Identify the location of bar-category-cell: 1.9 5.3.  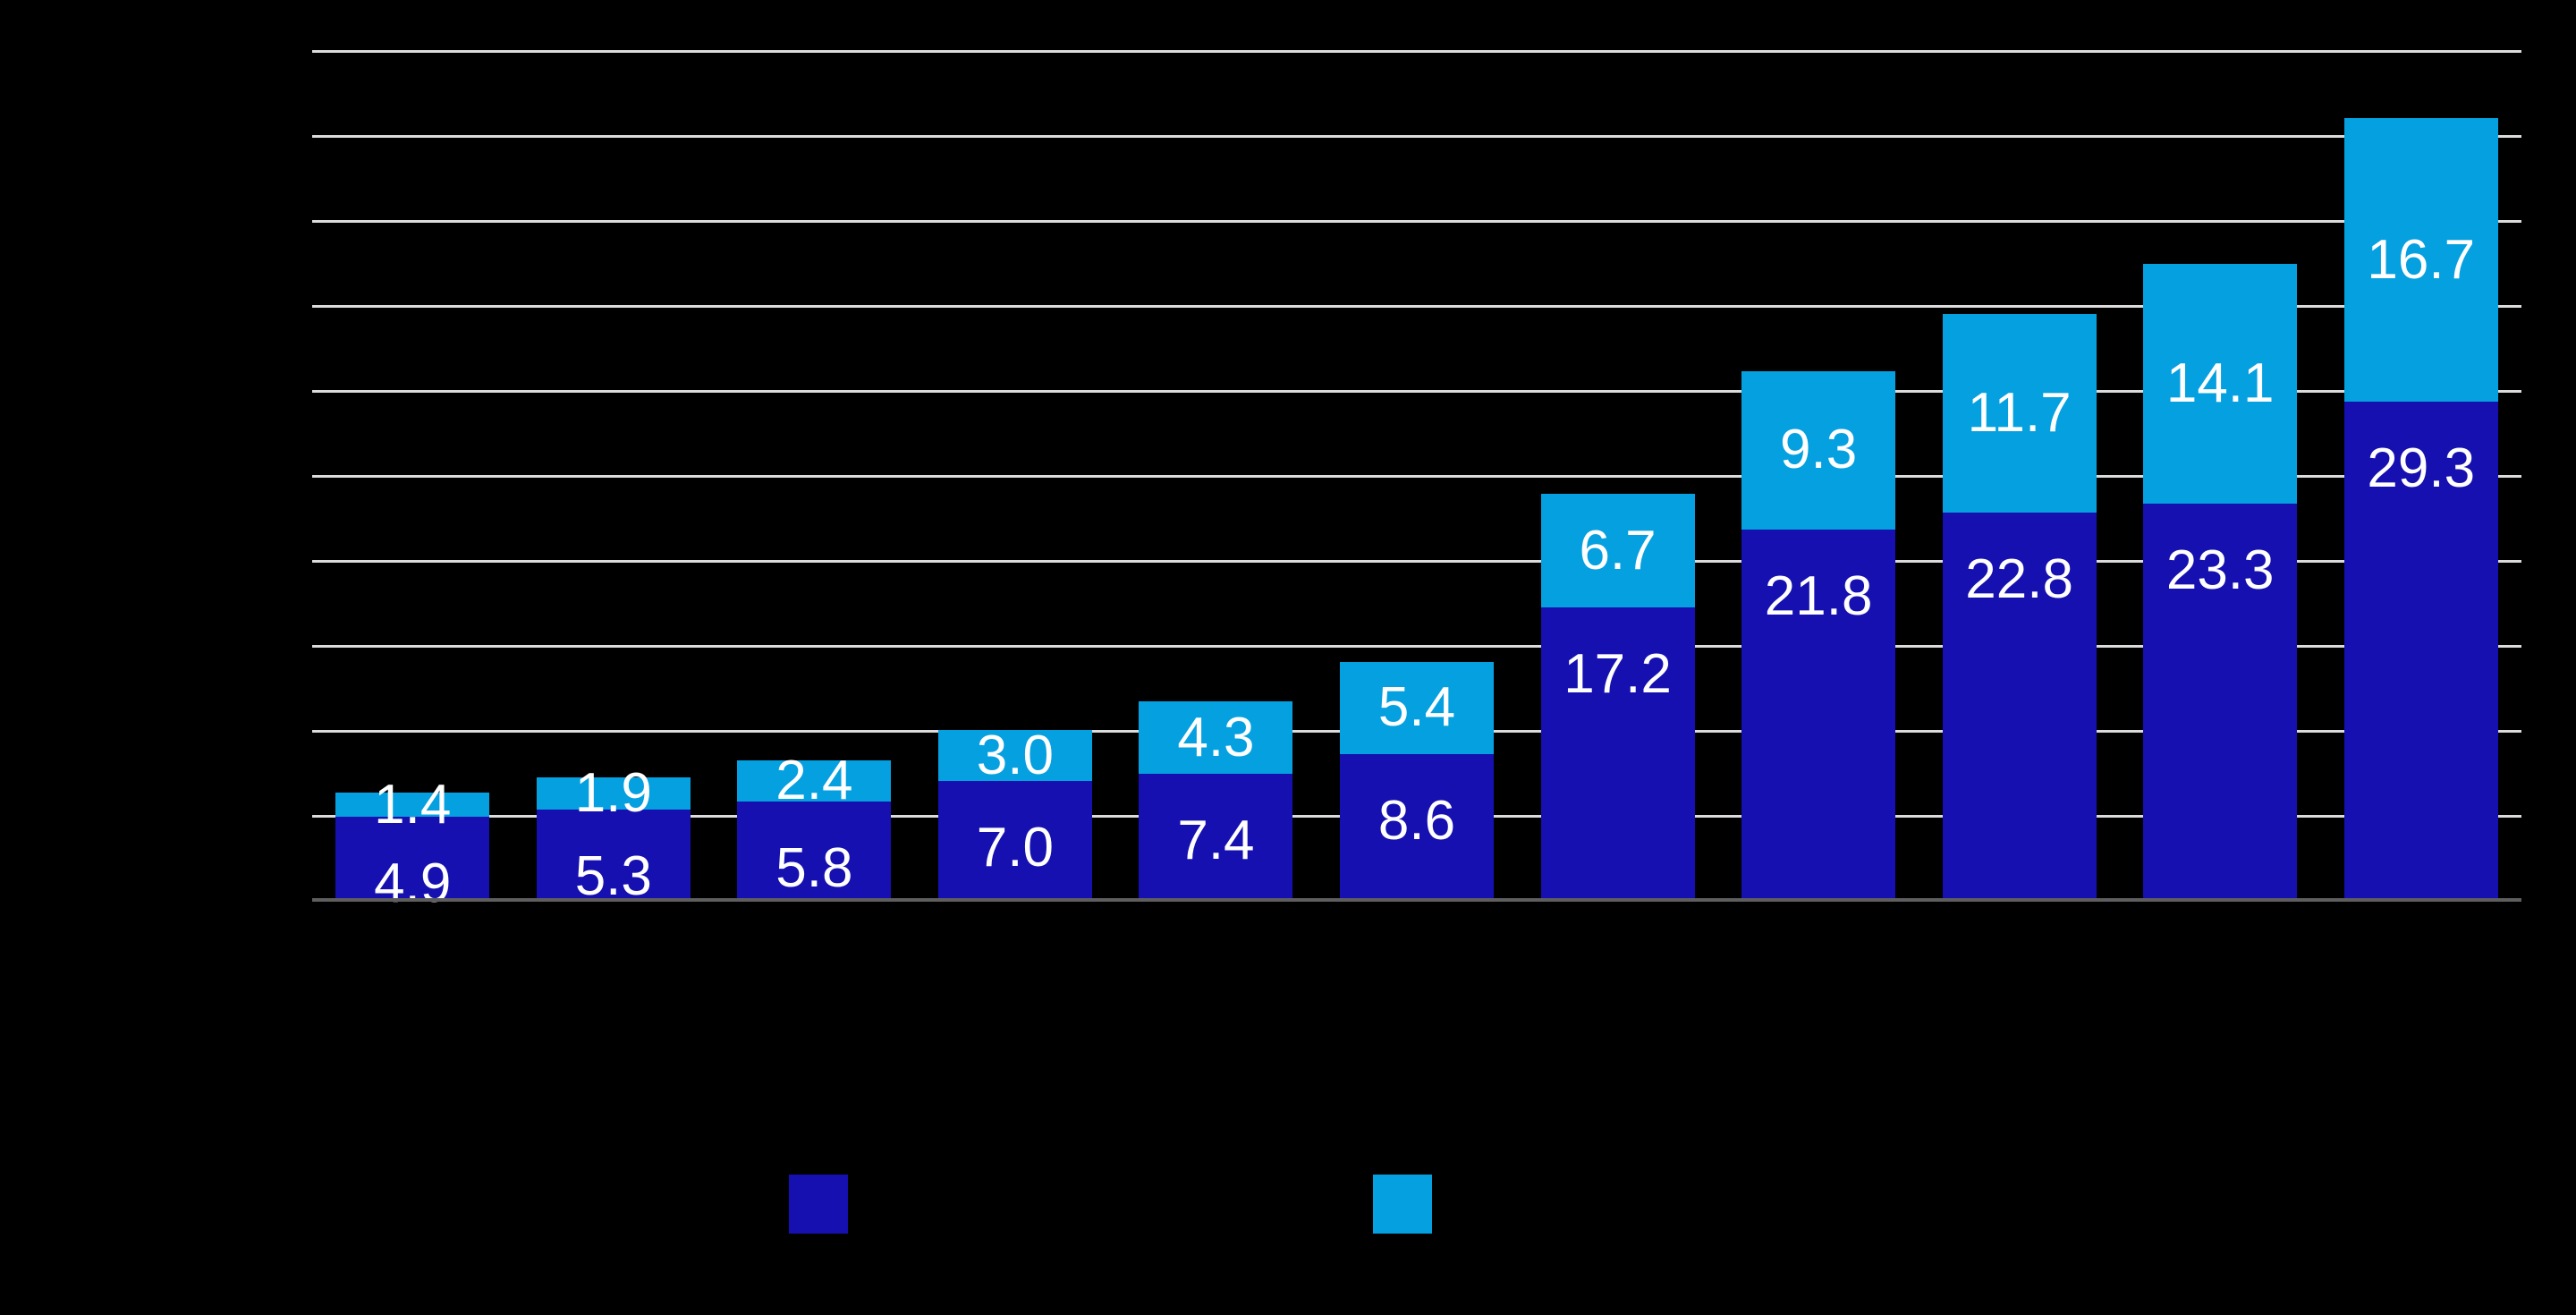
(614, 835).